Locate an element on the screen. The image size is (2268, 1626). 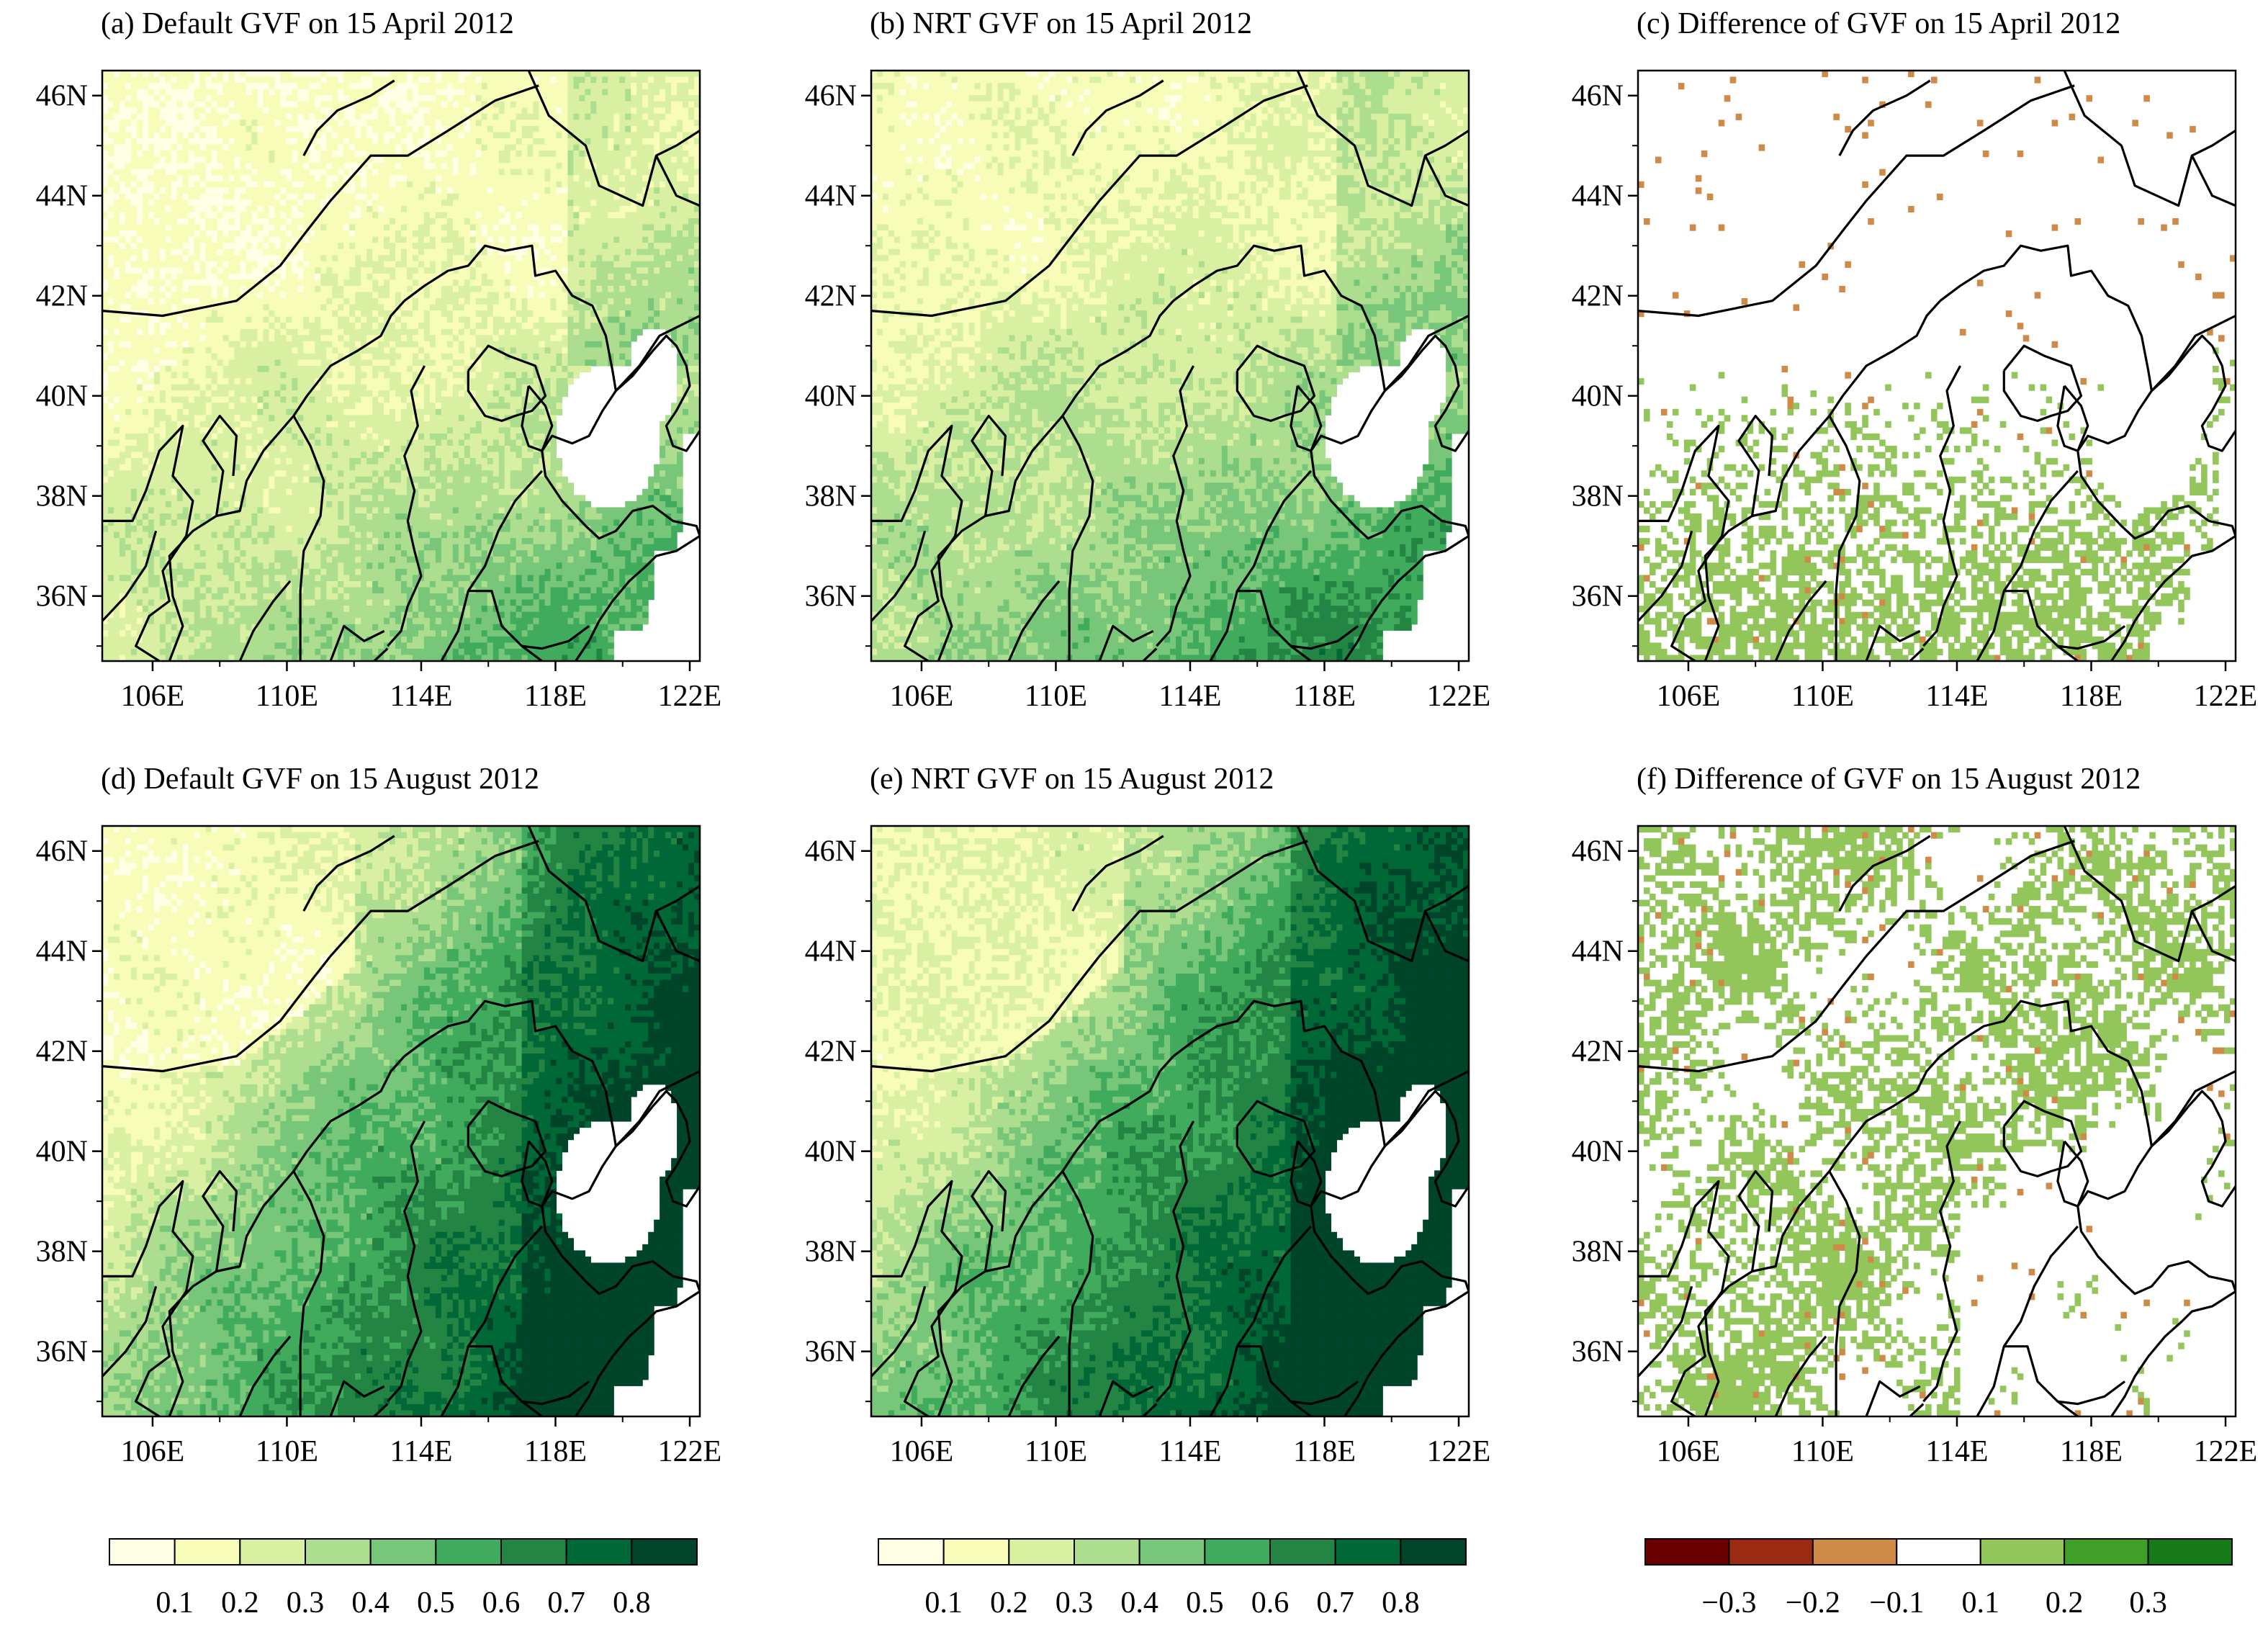
colorbar-label: 0.1 is located at coordinates (175, 1603).